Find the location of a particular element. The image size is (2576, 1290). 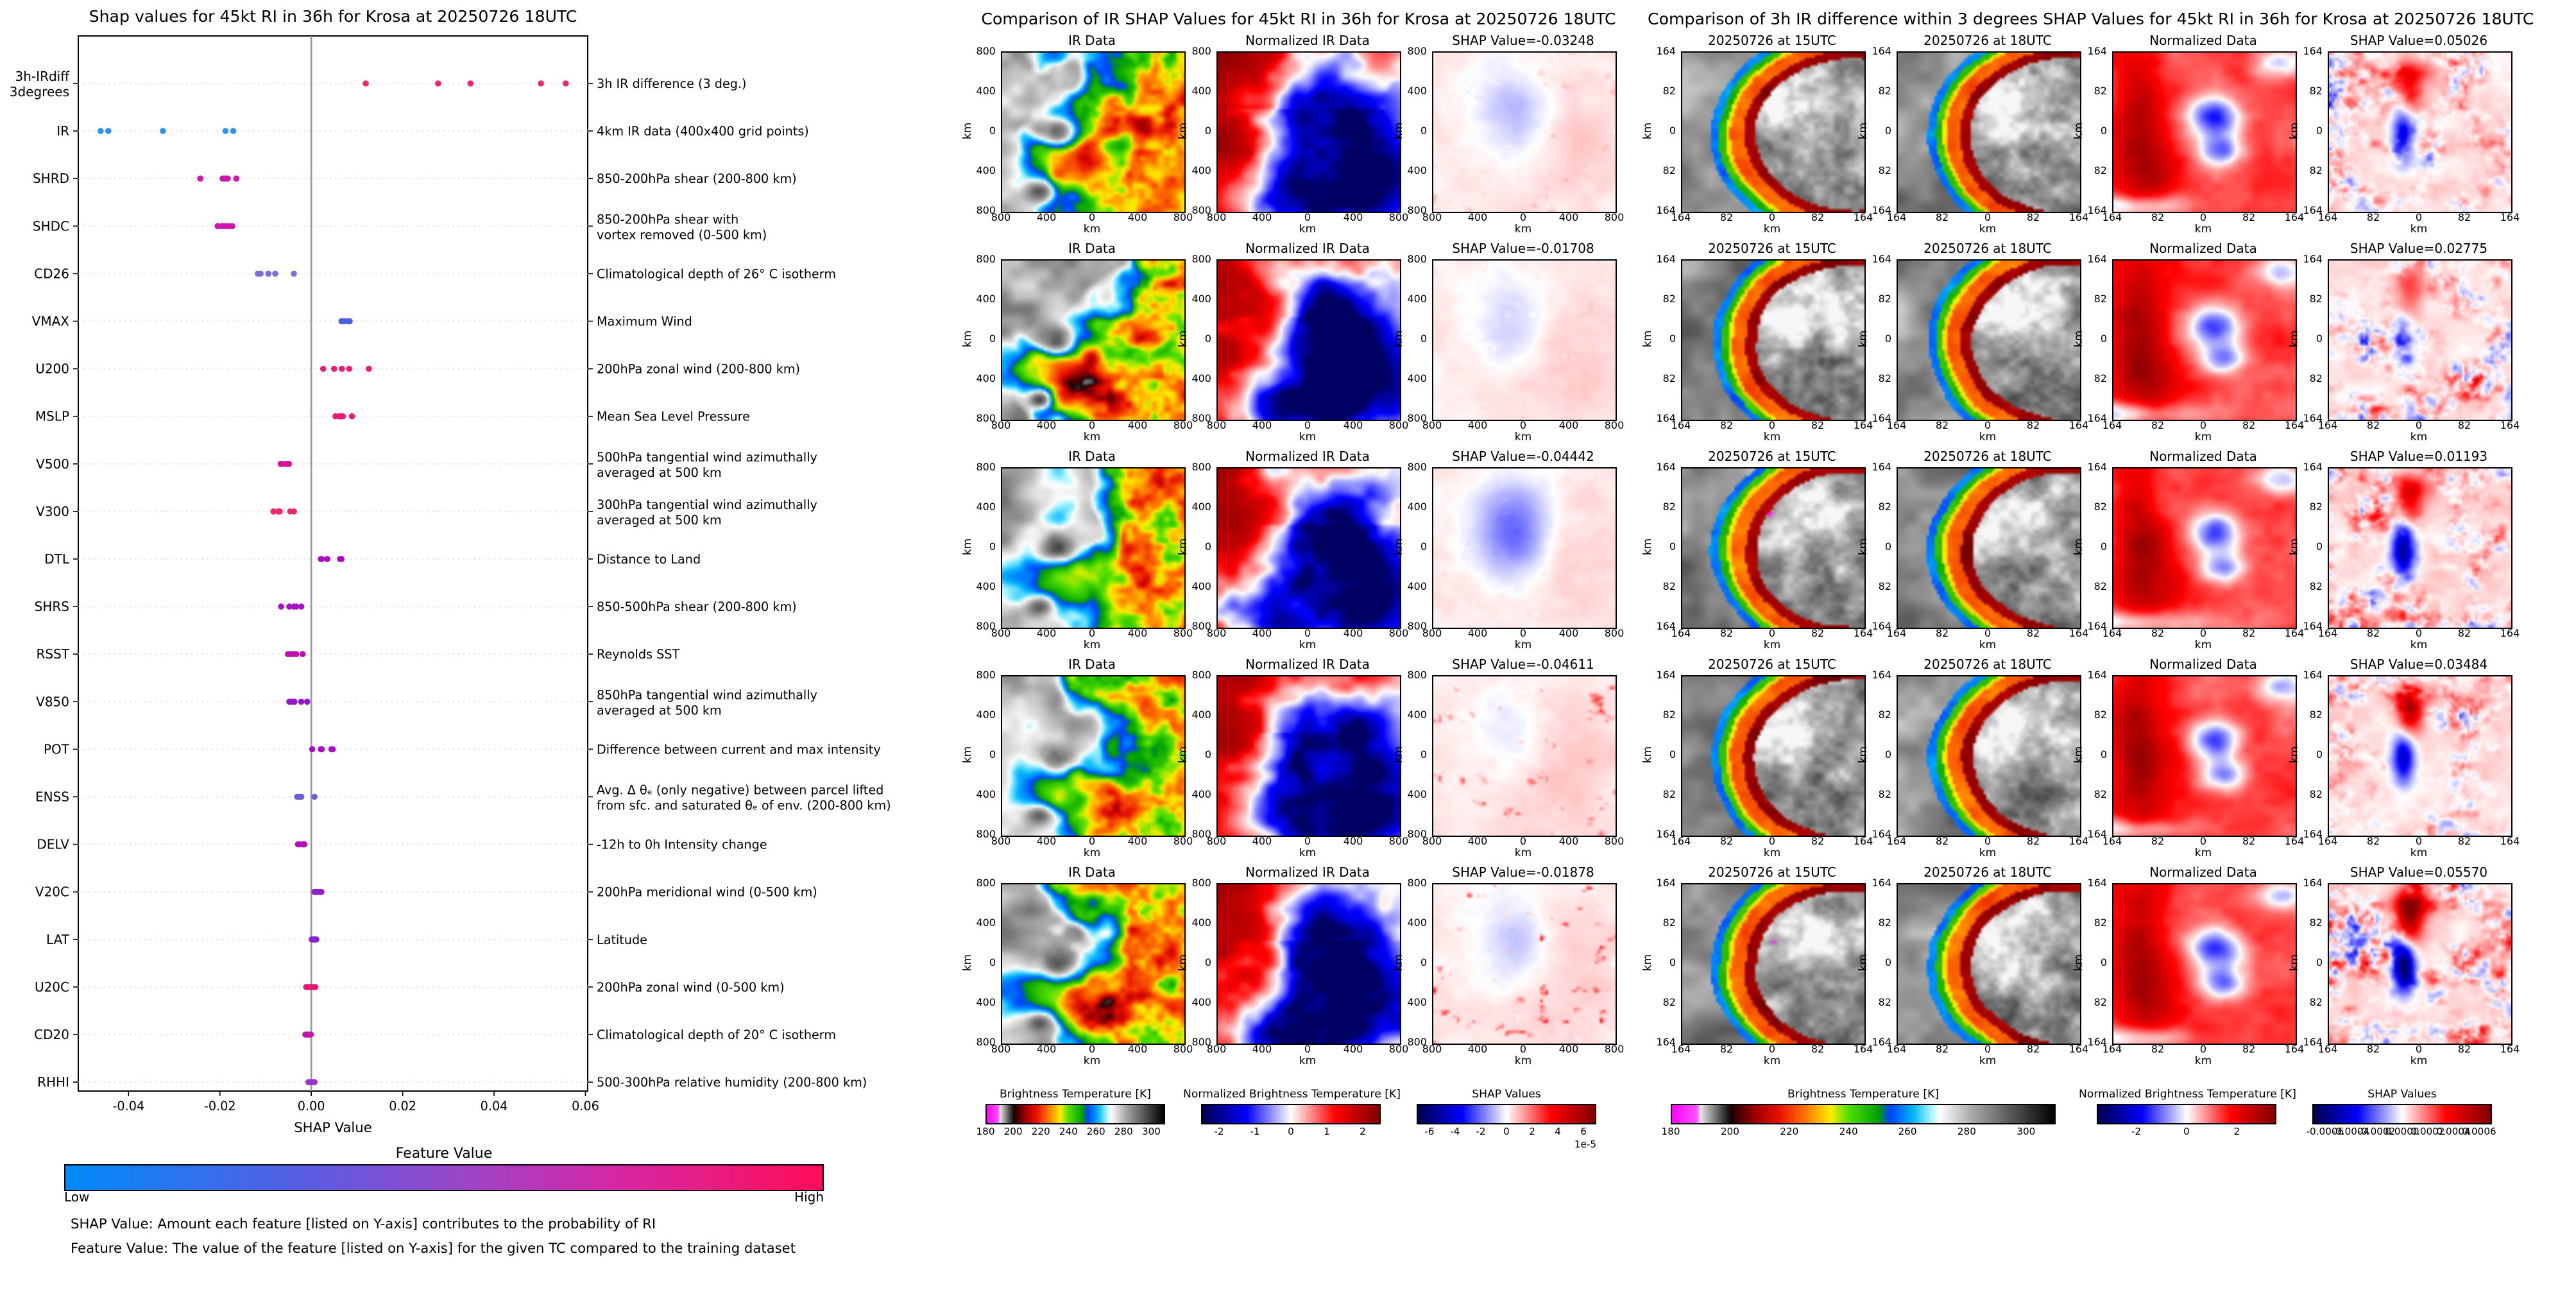

map-image-norm_ir is located at coordinates (1308, 756).